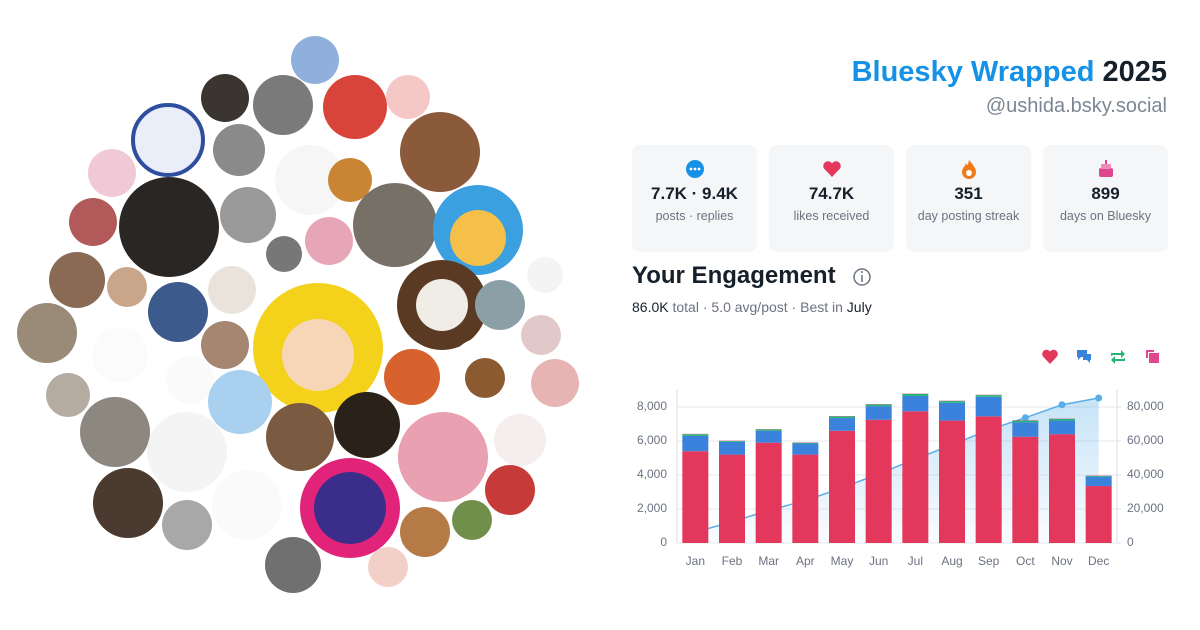  Describe the element at coordinates (831, 198) in the screenshot. I see `stat-card: 74.7K likes received` at that location.